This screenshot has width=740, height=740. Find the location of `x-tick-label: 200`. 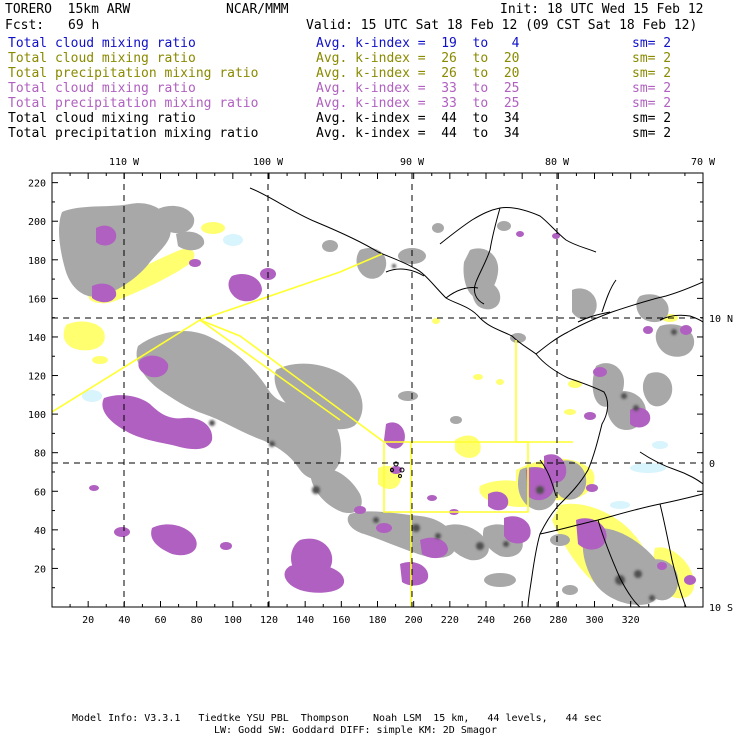

x-tick-label: 200 is located at coordinates (414, 620).